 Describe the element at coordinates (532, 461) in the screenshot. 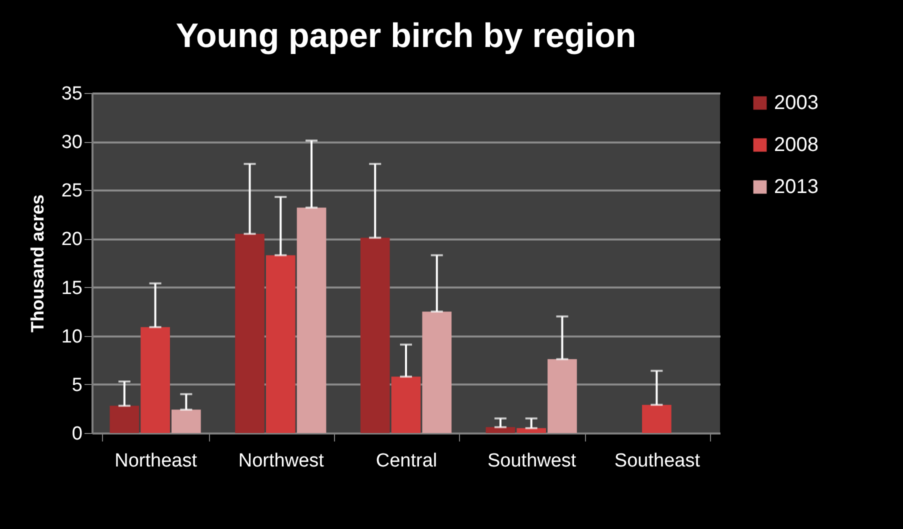

I see `x-tick-label: Southwest` at that location.